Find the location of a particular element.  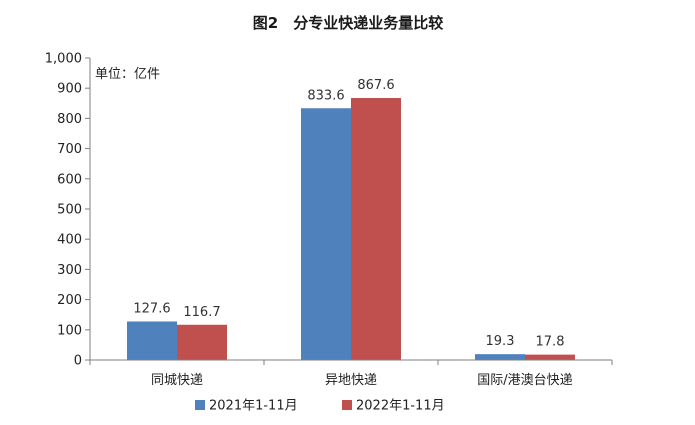

y-tick-label: 800 is located at coordinates (69, 119).